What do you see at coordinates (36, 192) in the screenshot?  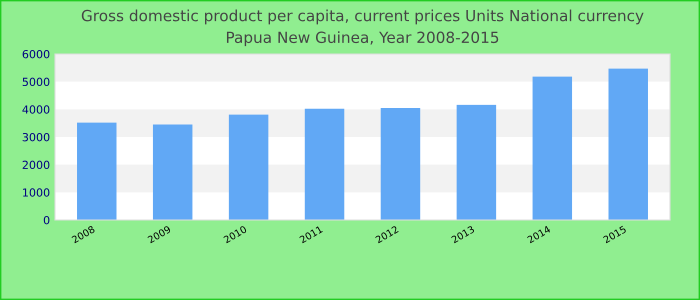 I see `y-tick-label: 1000` at bounding box center [36, 192].